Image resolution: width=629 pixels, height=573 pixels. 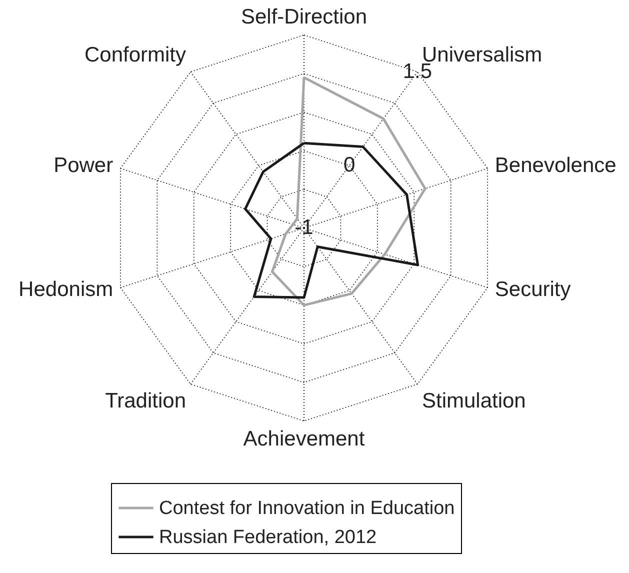 I want to click on legend-label: Russian Federation, 2012, so click(x=268, y=537).